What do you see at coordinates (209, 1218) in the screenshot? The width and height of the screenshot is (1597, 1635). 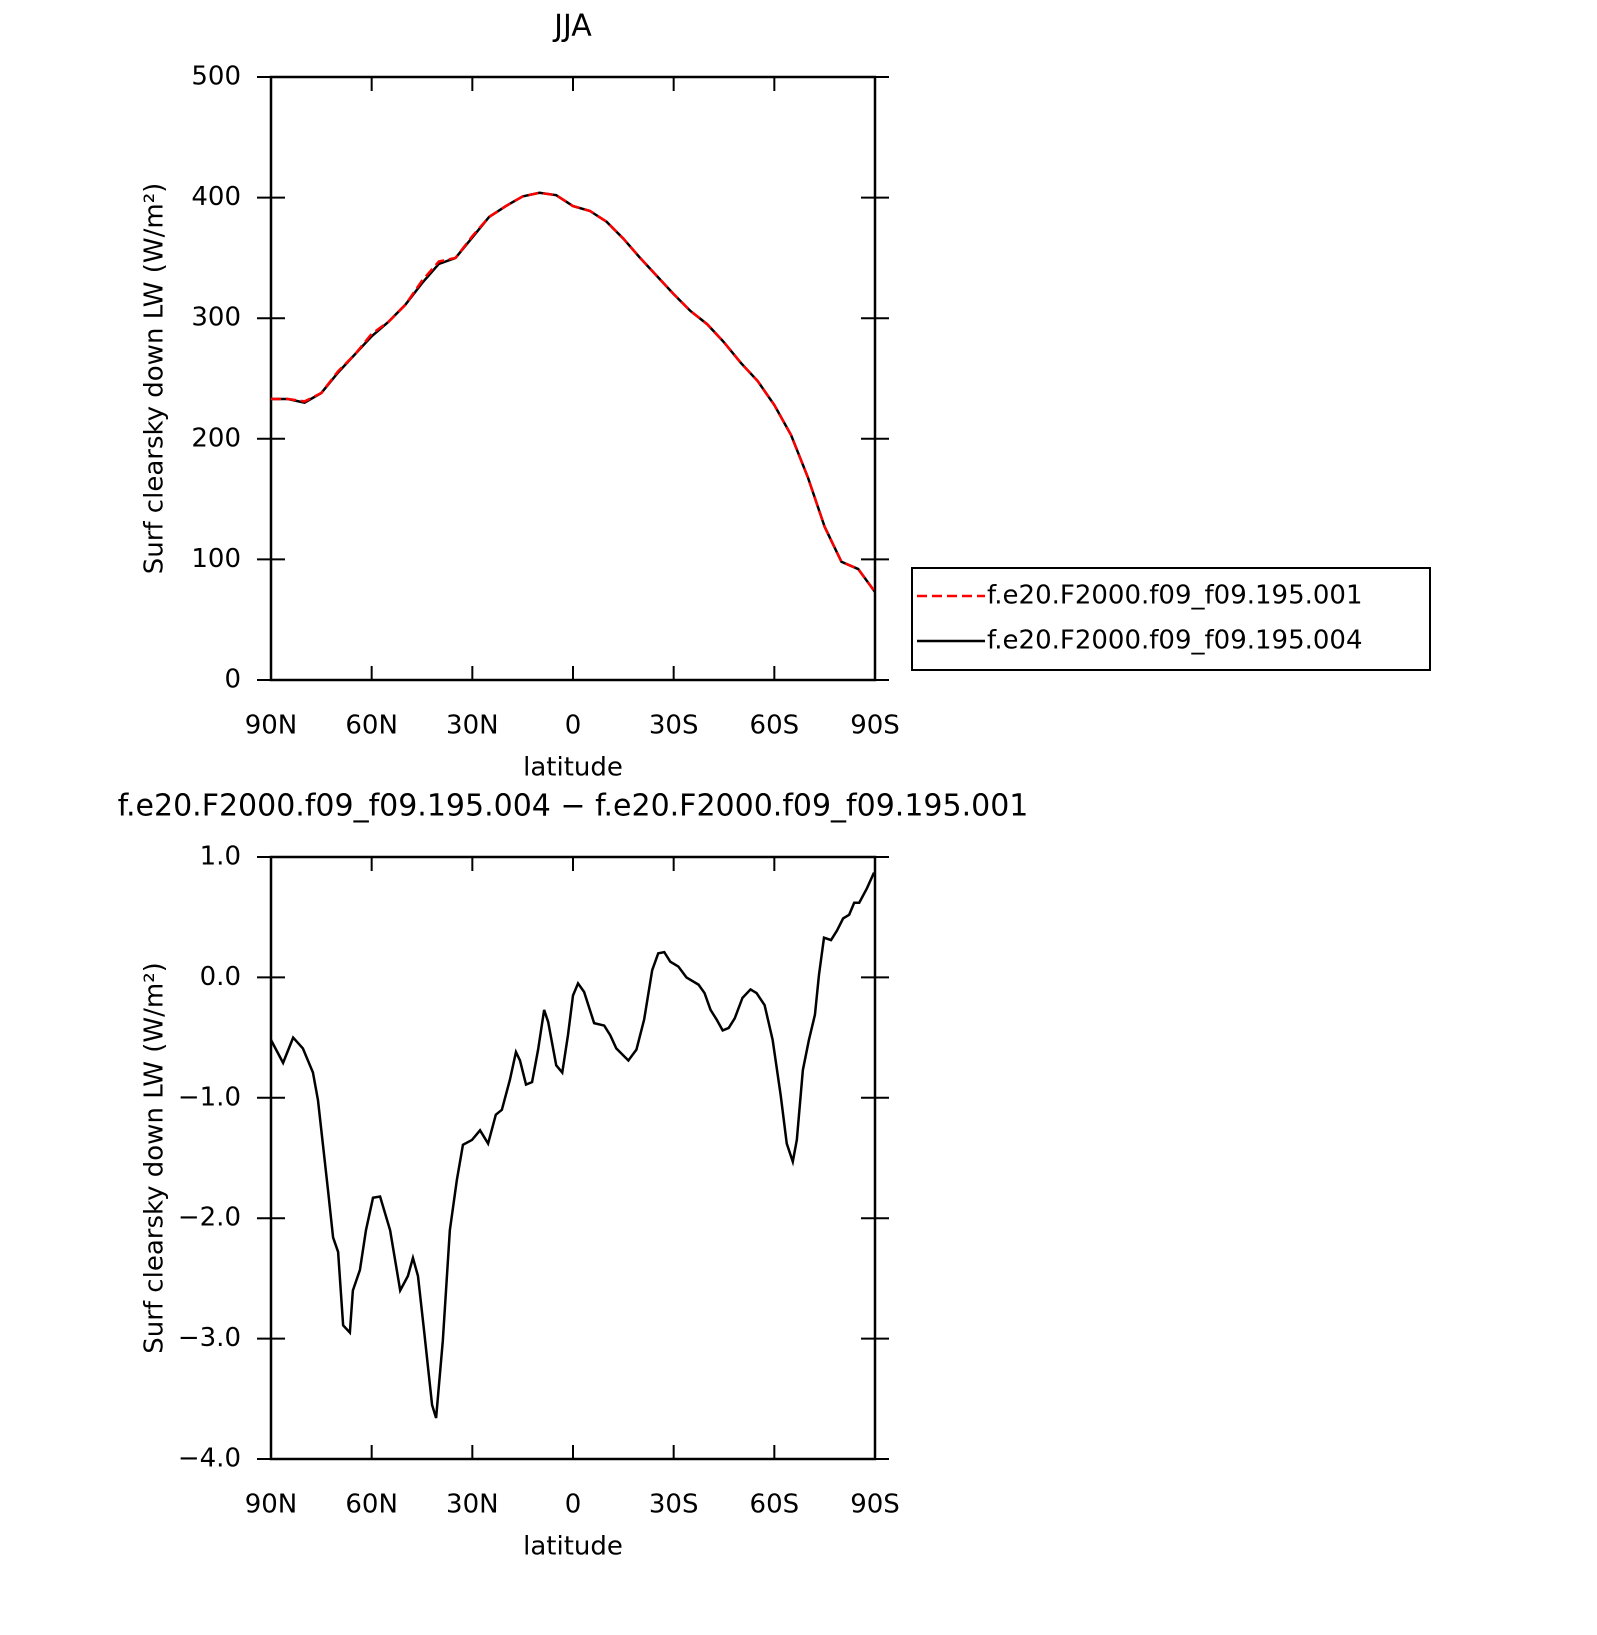 I see `y-tick-label: −2.0` at bounding box center [209, 1218].